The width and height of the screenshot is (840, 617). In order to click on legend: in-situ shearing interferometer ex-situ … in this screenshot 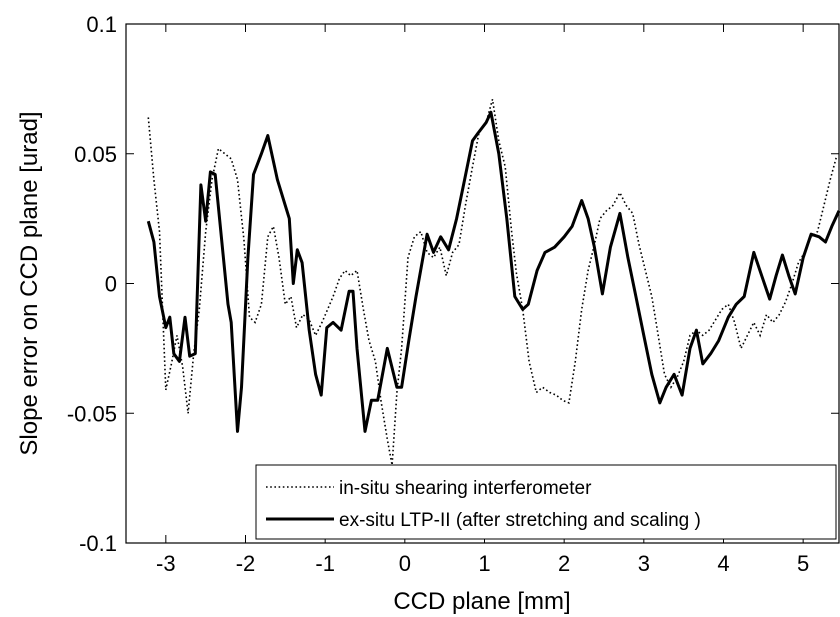, I will do `click(546, 502)`.